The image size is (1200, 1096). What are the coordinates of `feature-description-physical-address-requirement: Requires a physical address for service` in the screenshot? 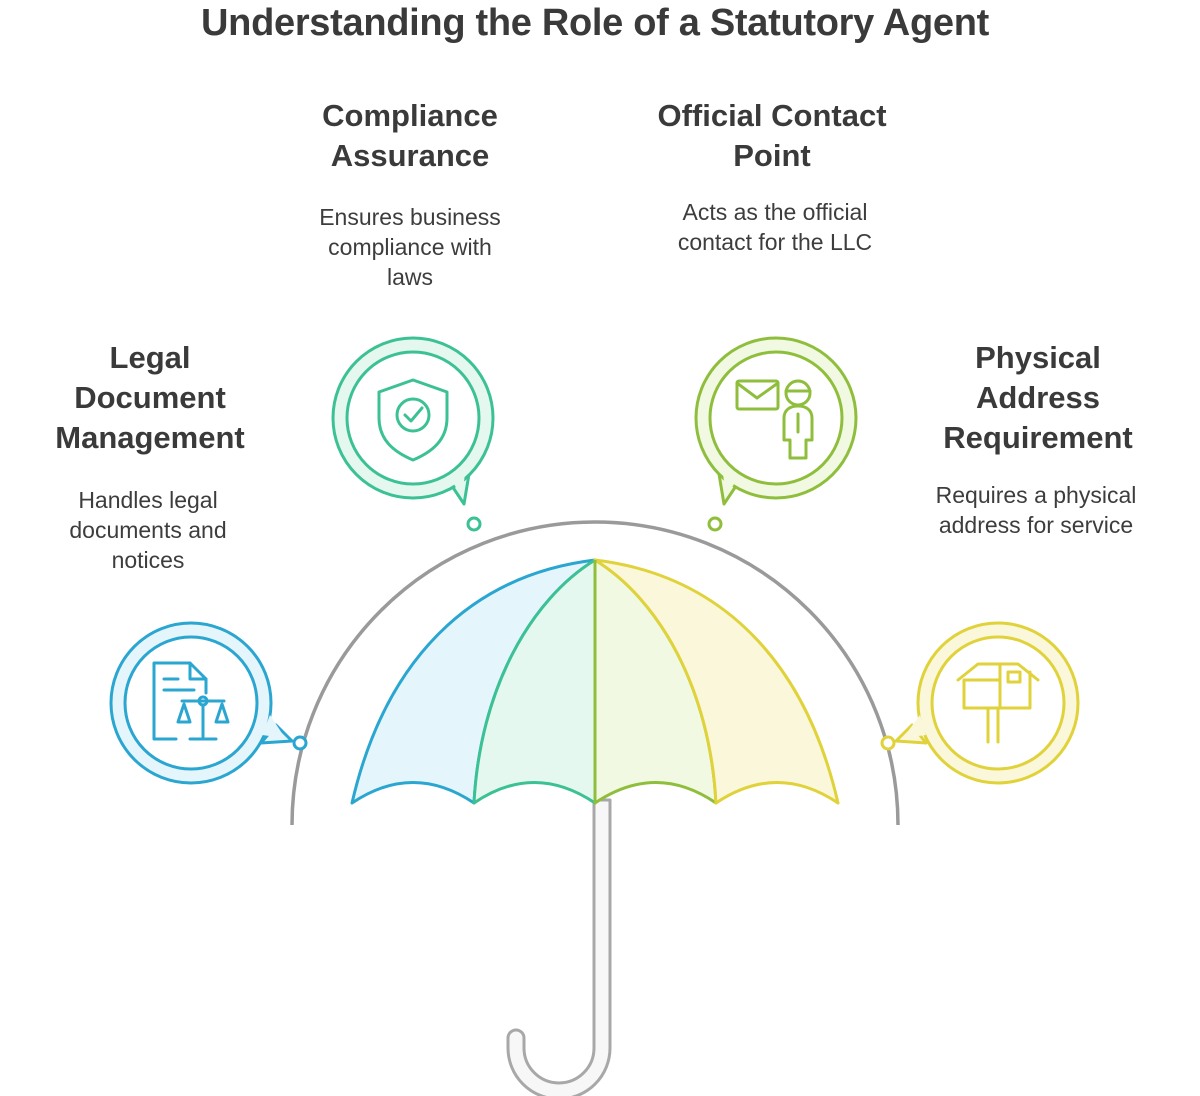 It's located at (1036, 510).